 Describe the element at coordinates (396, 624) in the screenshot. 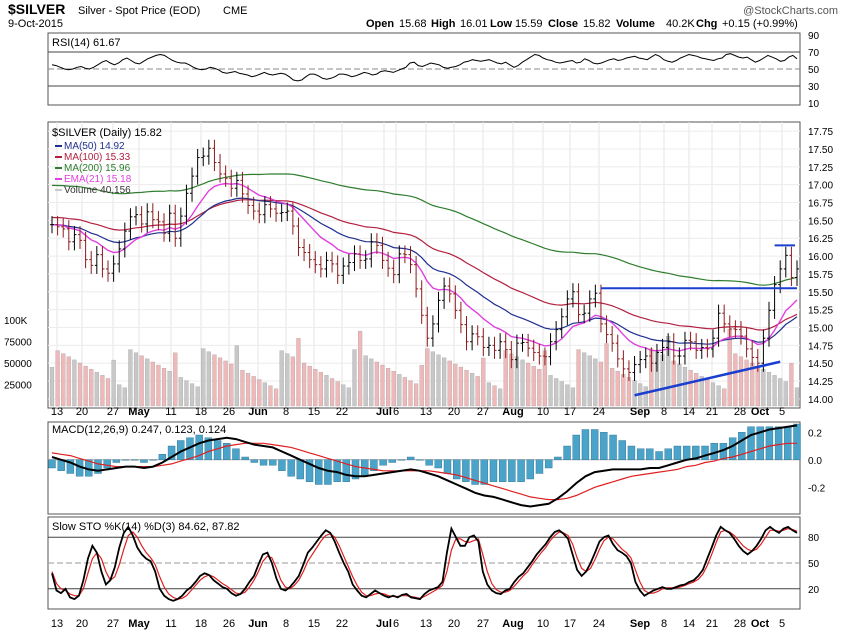

I see `x-tick-label: 6` at that location.